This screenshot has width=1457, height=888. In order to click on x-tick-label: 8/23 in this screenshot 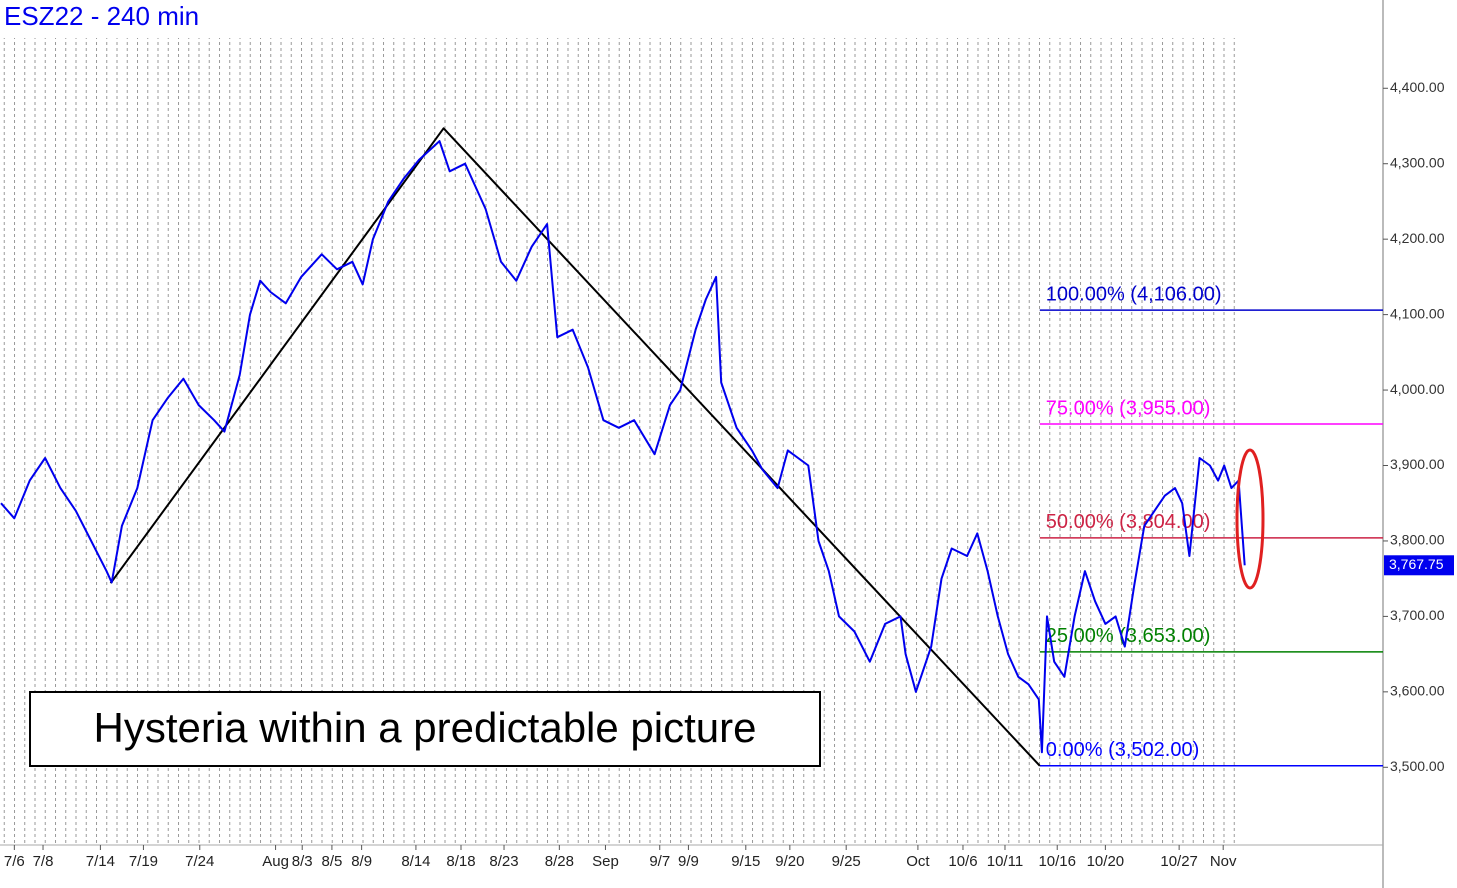, I will do `click(503, 861)`.